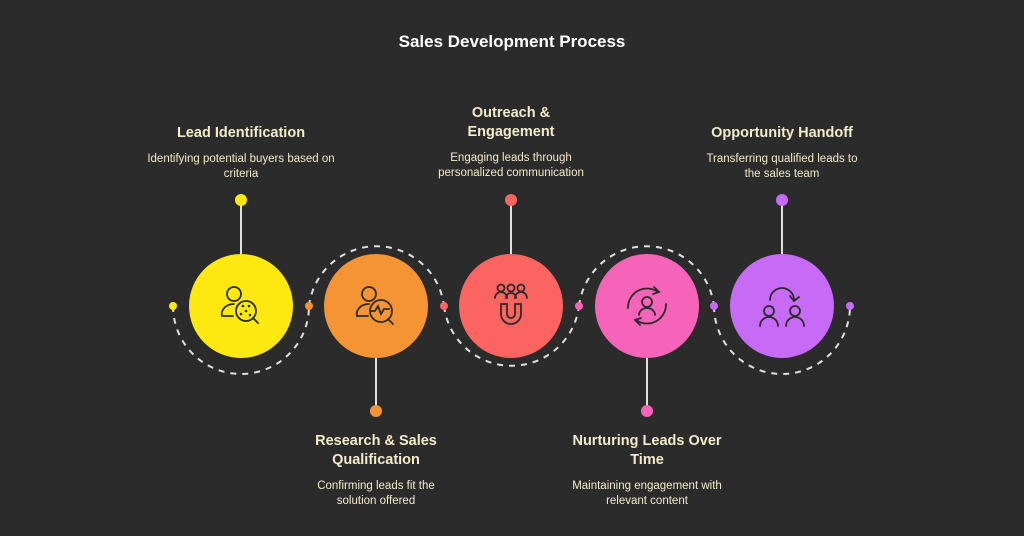 This screenshot has height=536, width=1024. What do you see at coordinates (376, 450) in the screenshot?
I see `step-title: Research & Sales Qualification` at bounding box center [376, 450].